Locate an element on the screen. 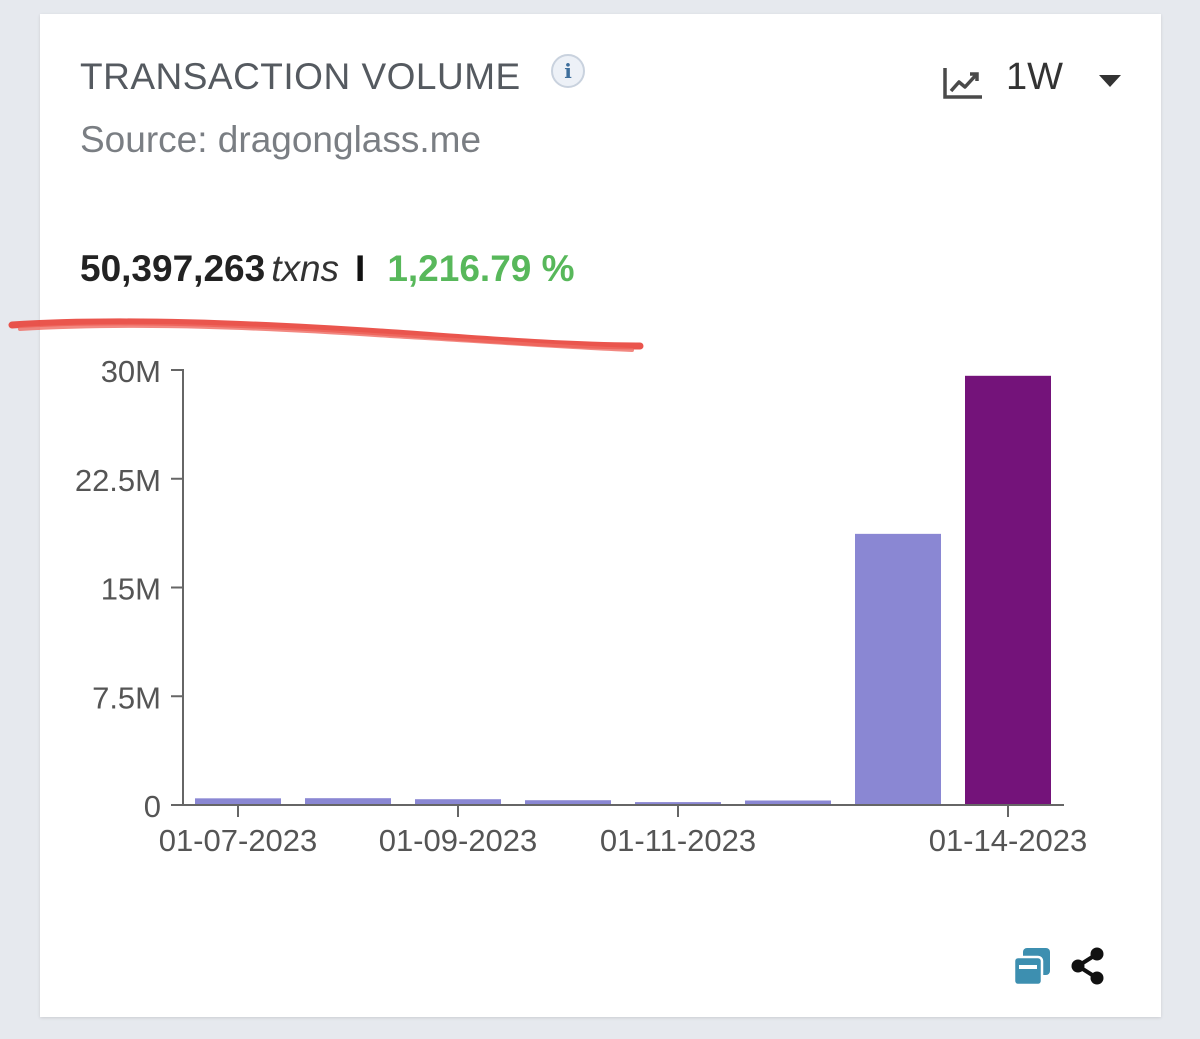  x-tick-label: 01-09-2023 is located at coordinates (458, 840).